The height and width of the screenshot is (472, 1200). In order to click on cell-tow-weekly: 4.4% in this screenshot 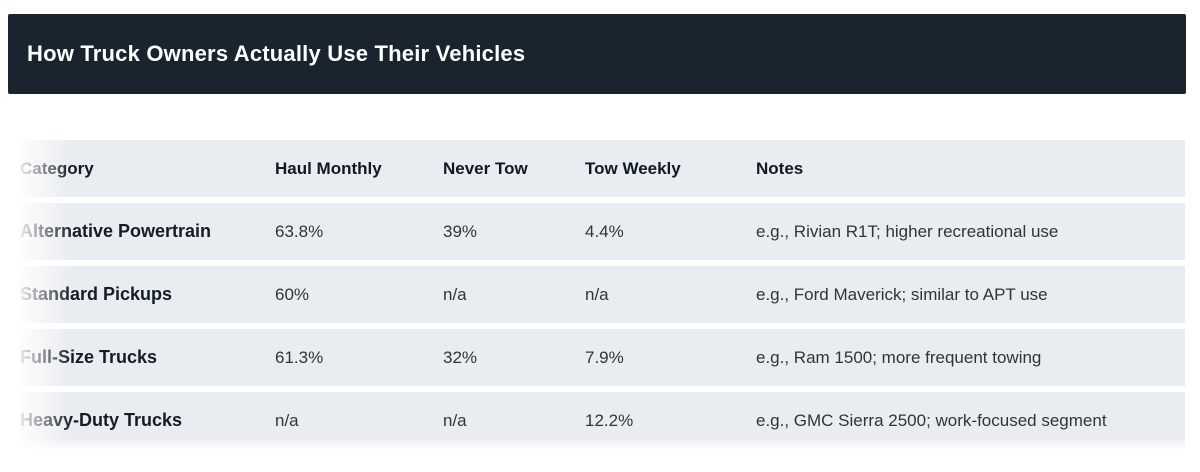, I will do `click(604, 231)`.